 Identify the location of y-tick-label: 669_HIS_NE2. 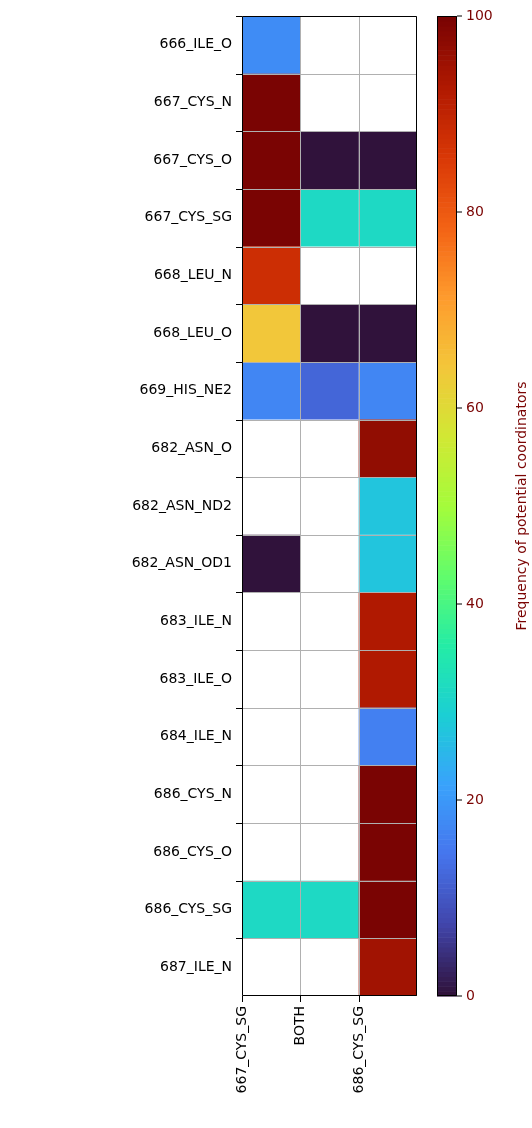
(185, 389).